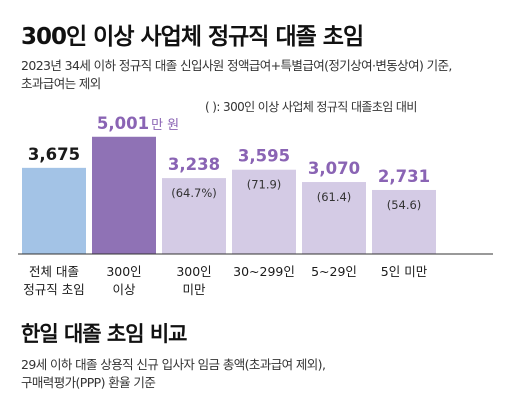 The height and width of the screenshot is (400, 511). I want to click on bar-ratio-label: (54.6), so click(404, 205).